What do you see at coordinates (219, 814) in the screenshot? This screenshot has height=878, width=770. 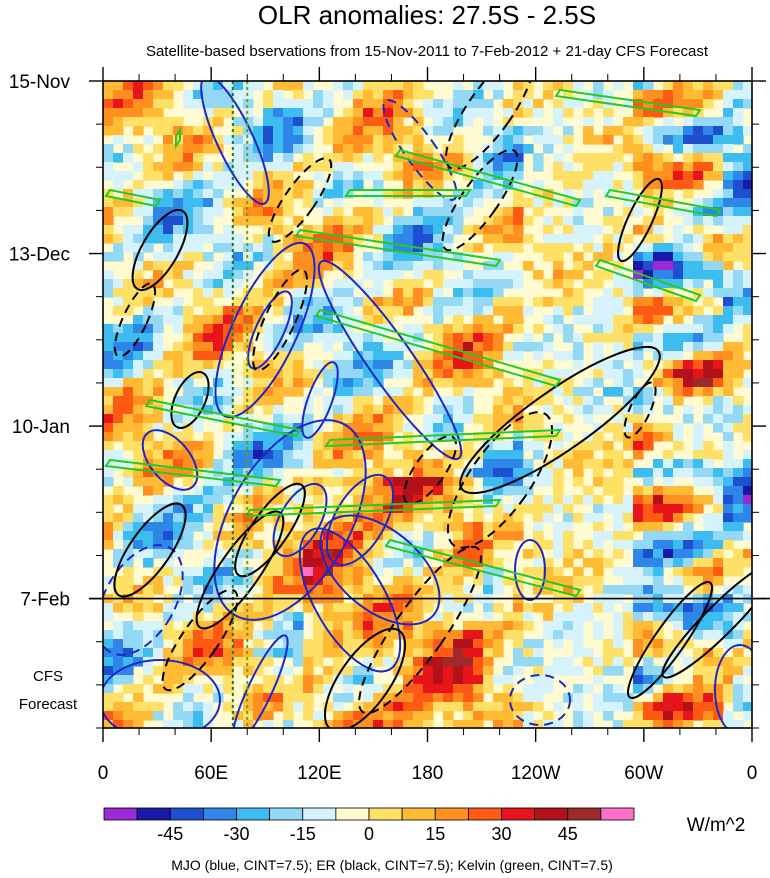 I see `colorbar-swatch` at bounding box center [219, 814].